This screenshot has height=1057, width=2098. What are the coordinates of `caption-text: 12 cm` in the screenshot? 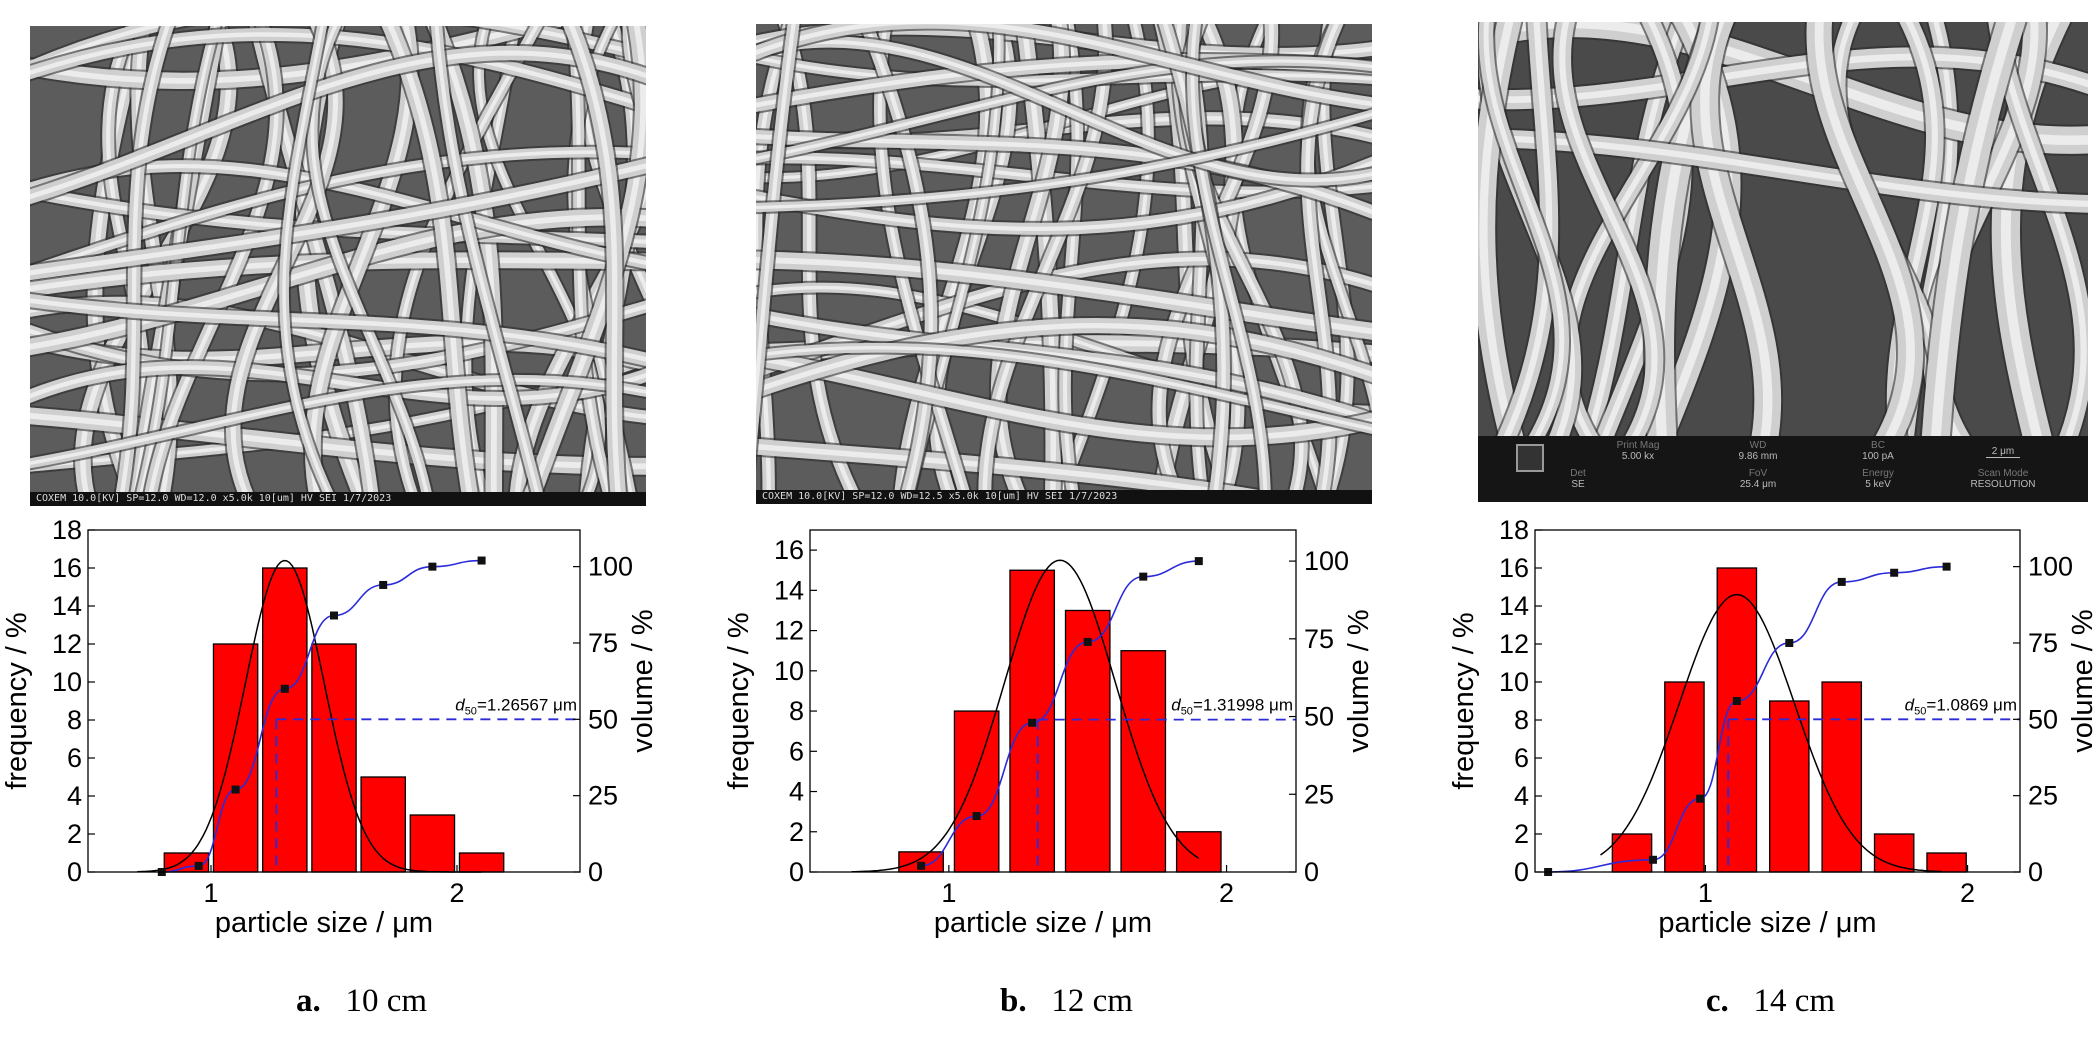 It's located at (1092, 1001).